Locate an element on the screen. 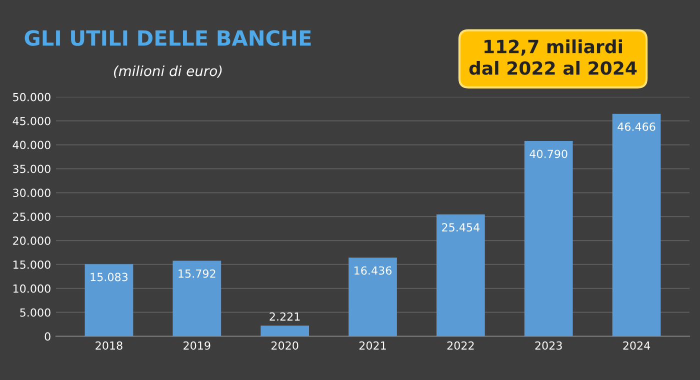  y-tick-label: 30.000 is located at coordinates (31, 193).